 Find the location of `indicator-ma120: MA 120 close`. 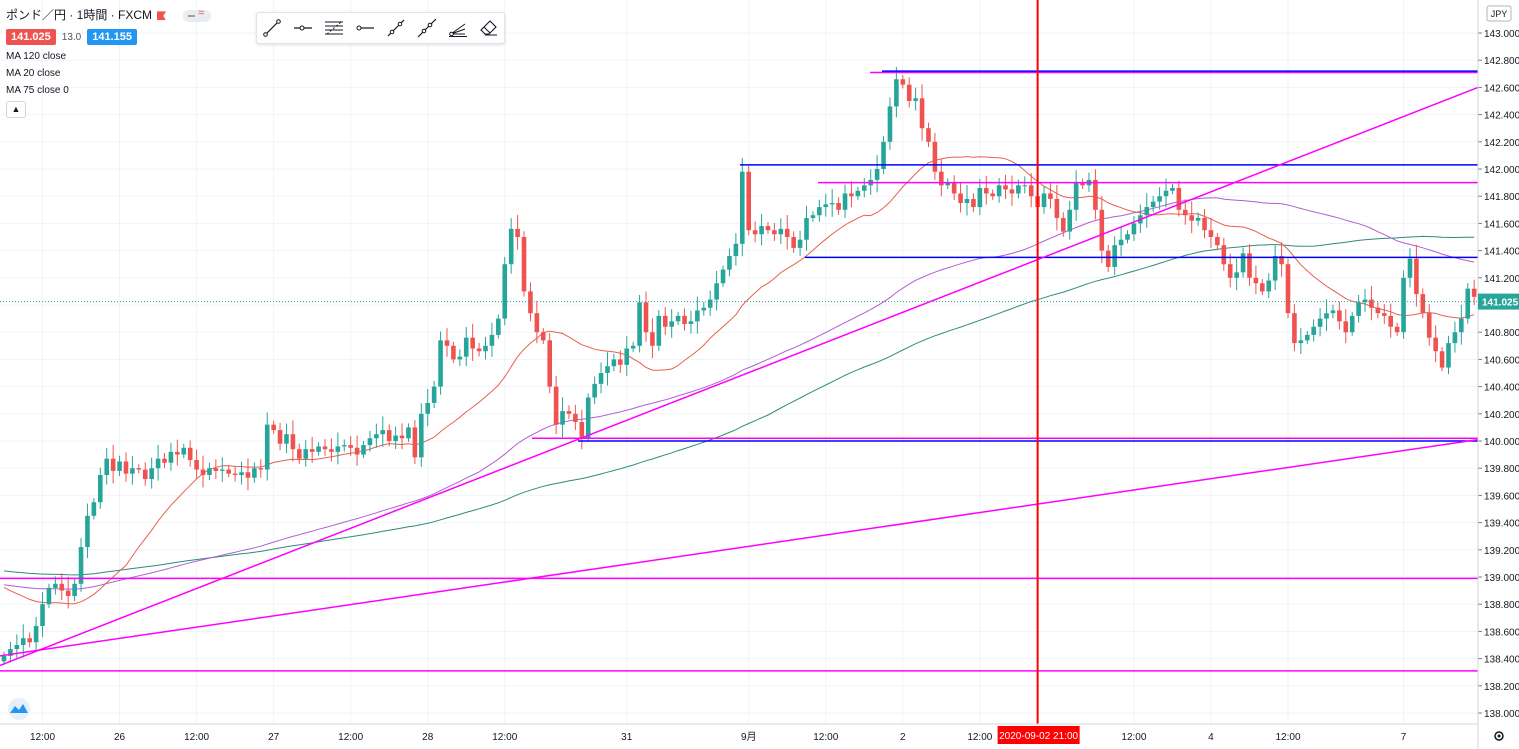

indicator-ma120: MA 120 close is located at coordinates (36, 56).